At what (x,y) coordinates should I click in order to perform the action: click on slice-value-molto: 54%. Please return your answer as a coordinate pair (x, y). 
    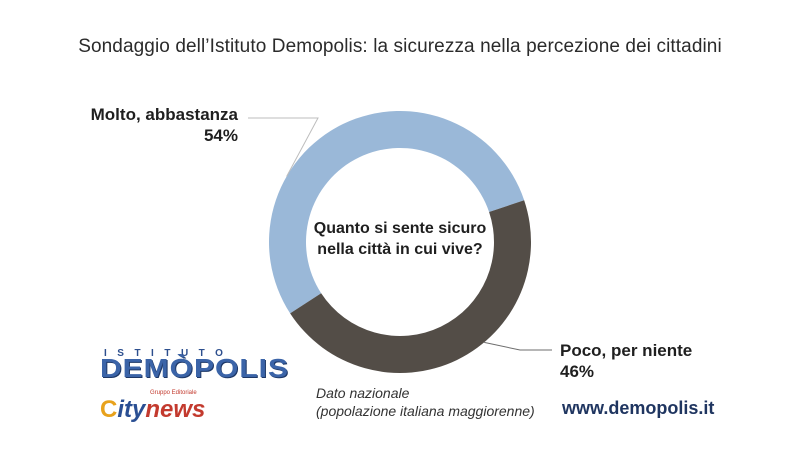
    Looking at the image, I should click on (220, 135).